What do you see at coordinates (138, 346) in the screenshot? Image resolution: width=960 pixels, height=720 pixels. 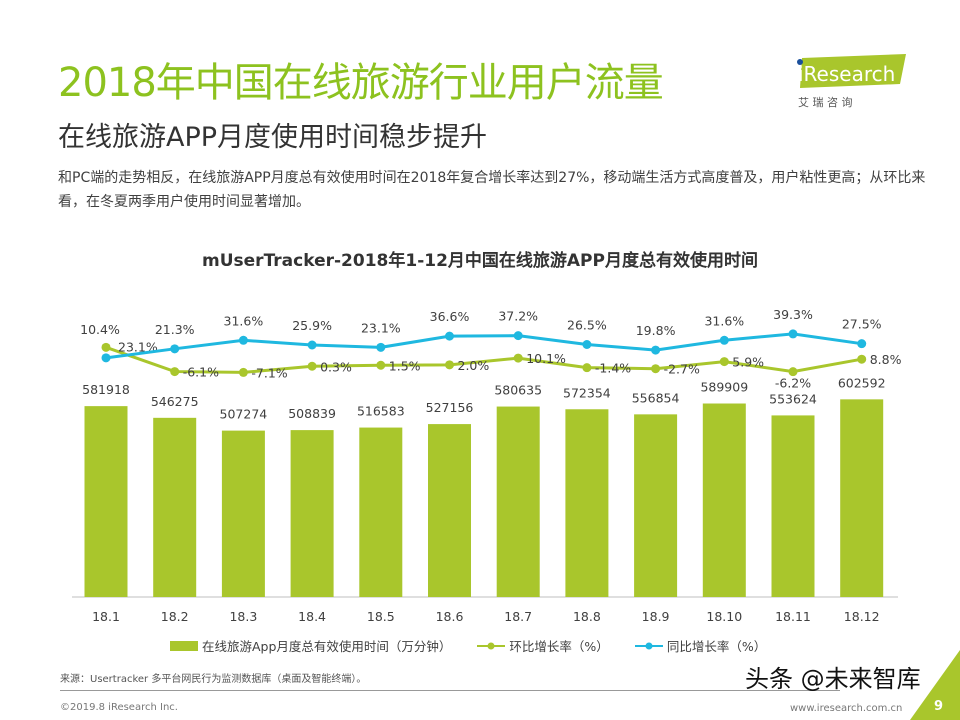 I see `mom-label: 23.1%` at bounding box center [138, 346].